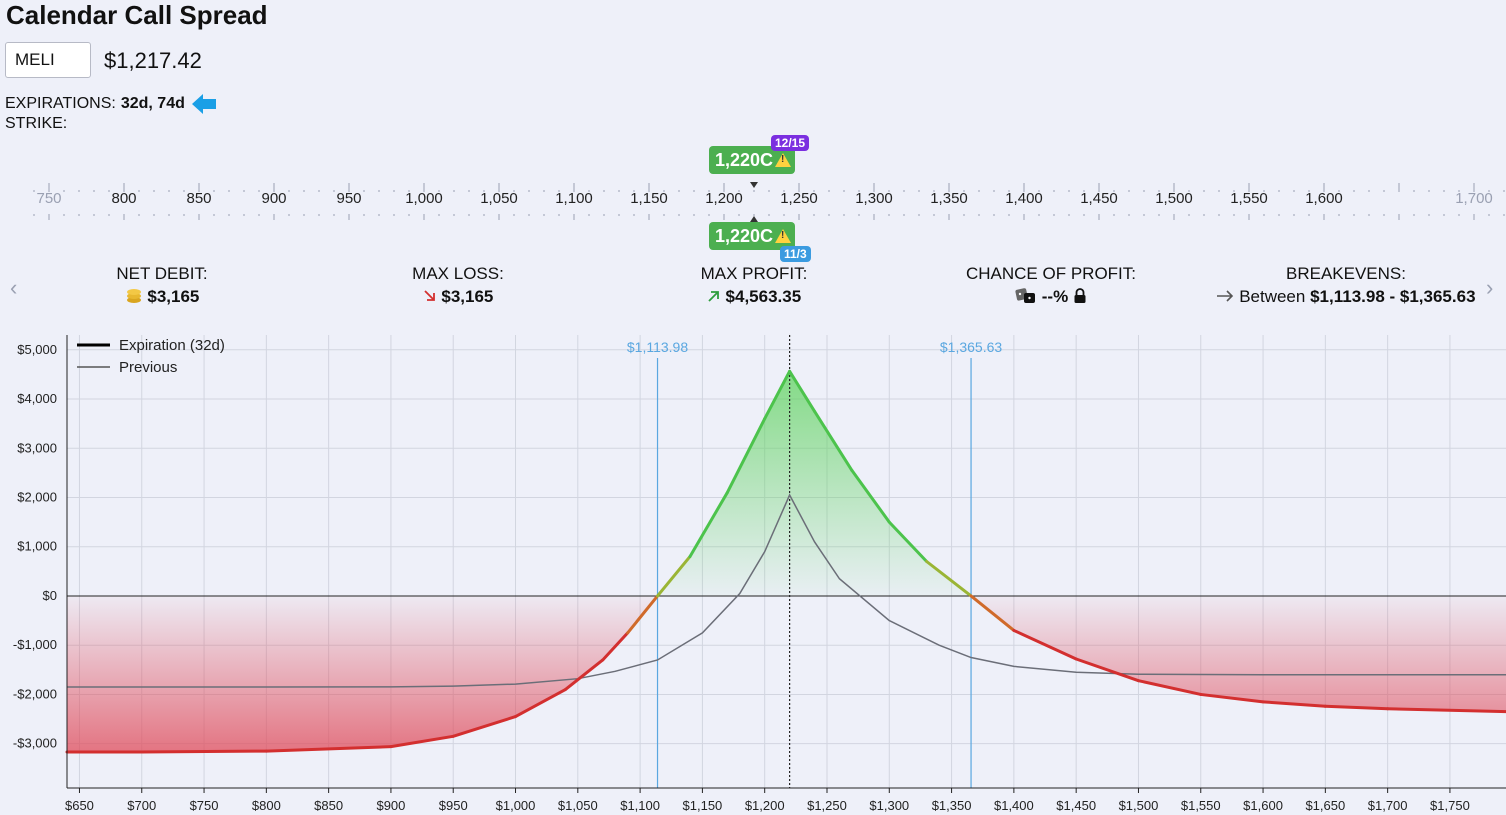 Image resolution: width=1506 pixels, height=815 pixels. What do you see at coordinates (173, 296) in the screenshot?
I see `net-debit-value: $3,165` at bounding box center [173, 296].